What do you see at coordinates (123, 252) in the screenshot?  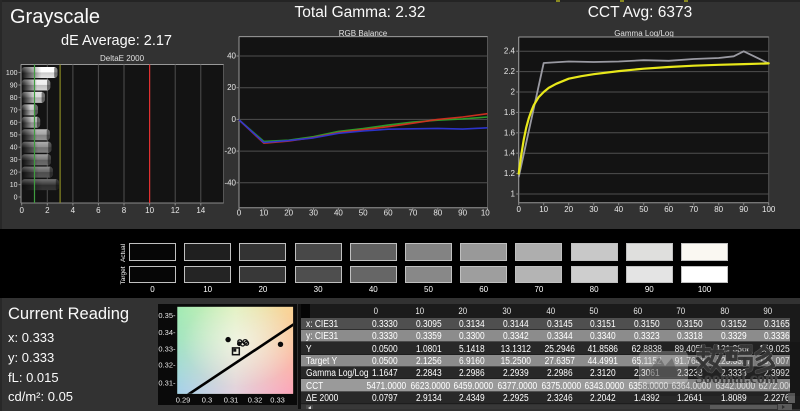 I see `svg-text: Actual` at bounding box center [123, 252].